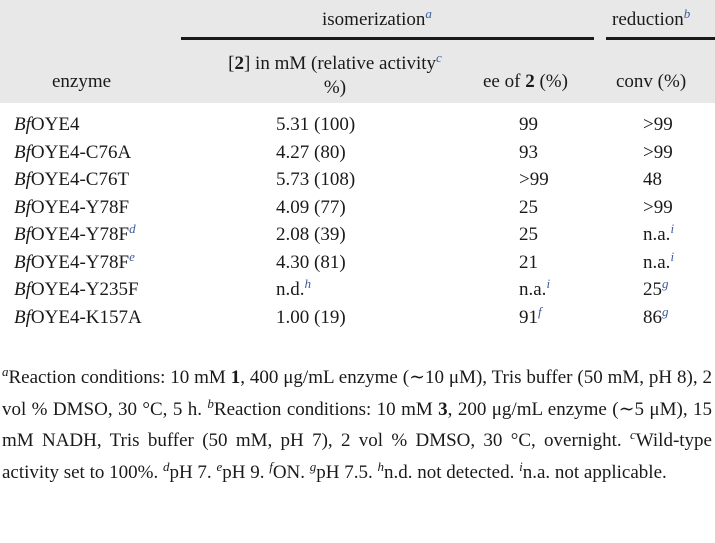 The width and height of the screenshot is (715, 543). I want to click on footnote-key-b: b, so click(210, 403).